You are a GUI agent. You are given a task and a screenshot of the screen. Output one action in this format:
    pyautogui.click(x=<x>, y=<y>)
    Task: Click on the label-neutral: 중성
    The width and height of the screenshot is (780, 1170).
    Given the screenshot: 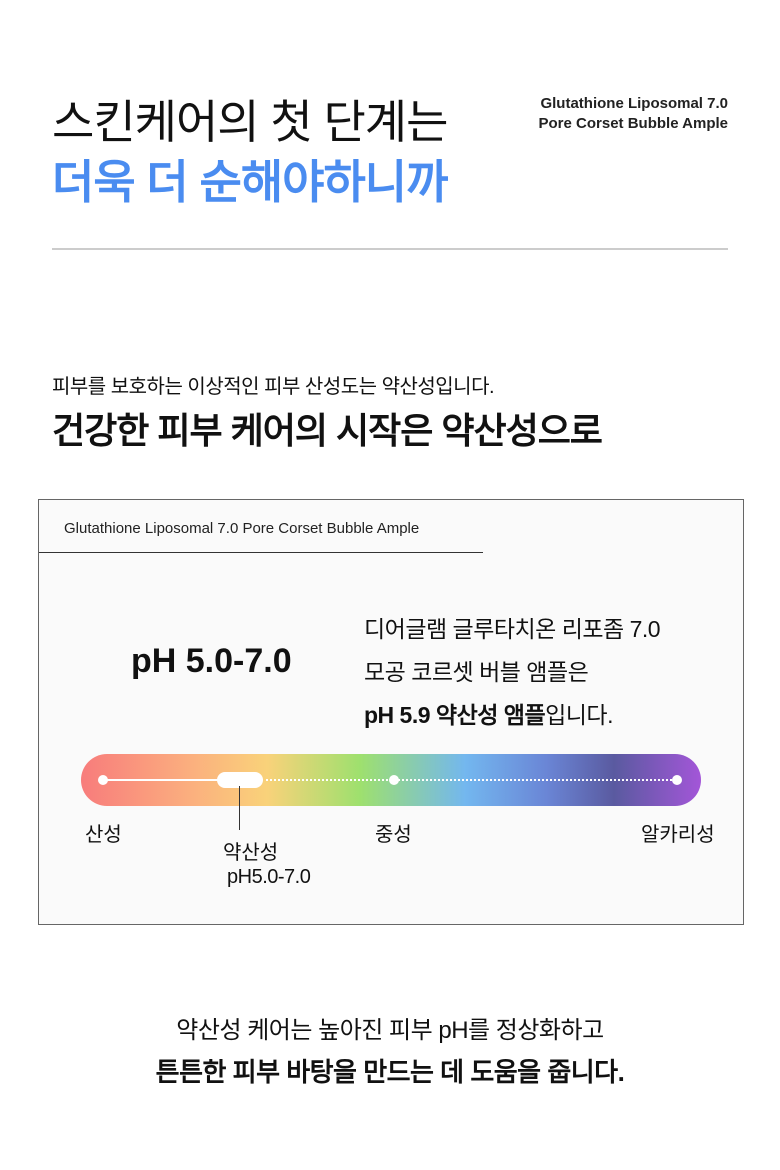 What is the action you would take?
    pyautogui.click(x=393, y=835)
    